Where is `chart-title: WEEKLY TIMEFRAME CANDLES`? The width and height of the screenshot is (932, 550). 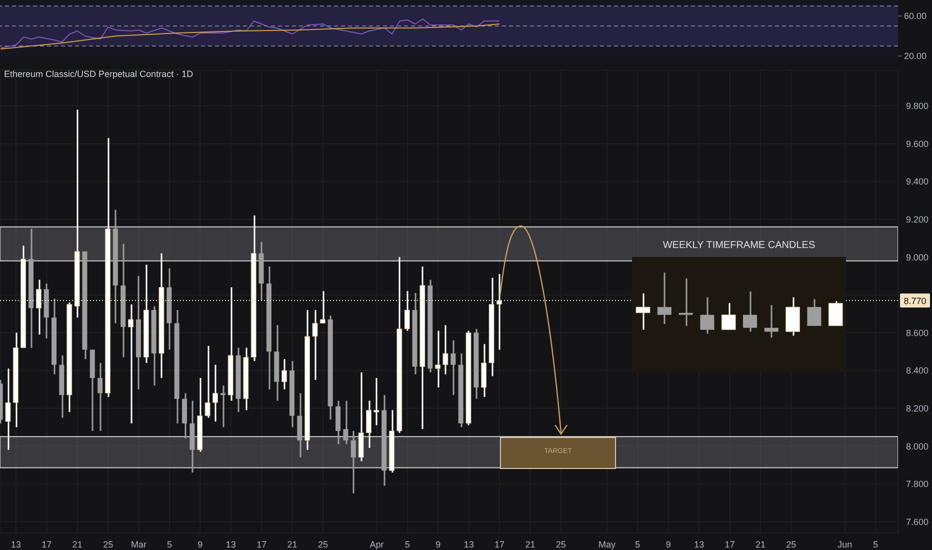
chart-title: WEEKLY TIMEFRAME CANDLES is located at coordinates (739, 245).